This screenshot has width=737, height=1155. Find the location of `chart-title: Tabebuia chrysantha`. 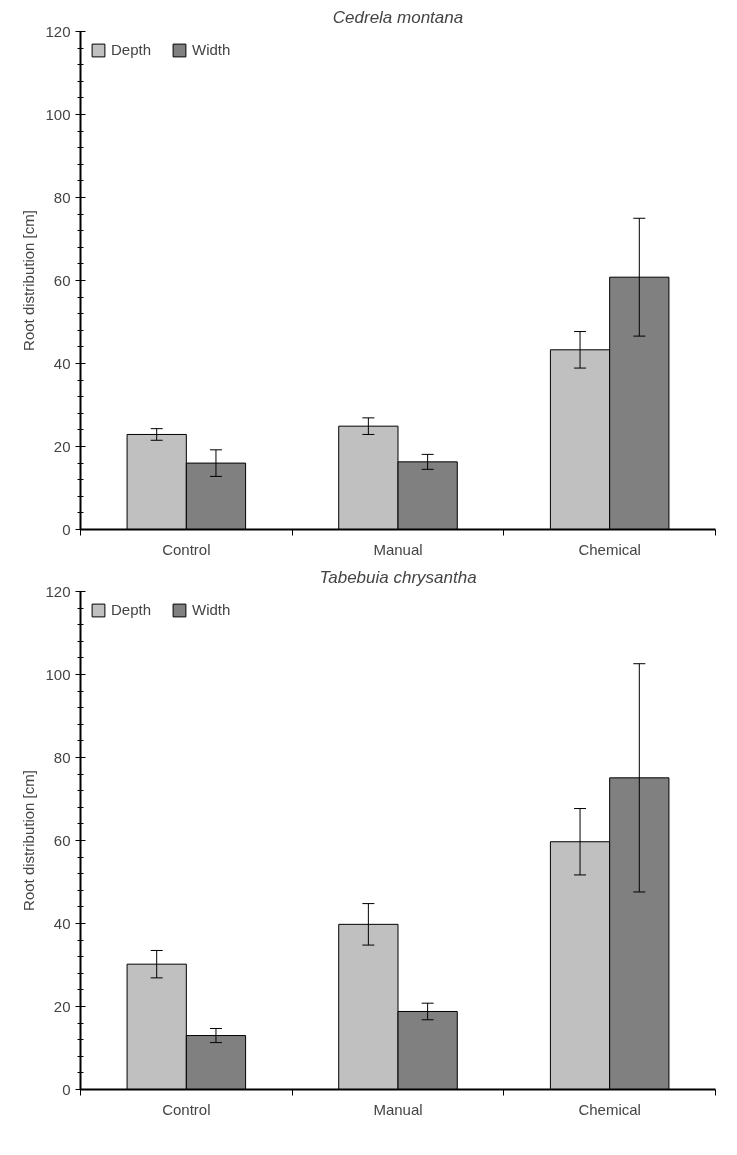

chart-title: Tabebuia chrysantha is located at coordinates (398, 577).